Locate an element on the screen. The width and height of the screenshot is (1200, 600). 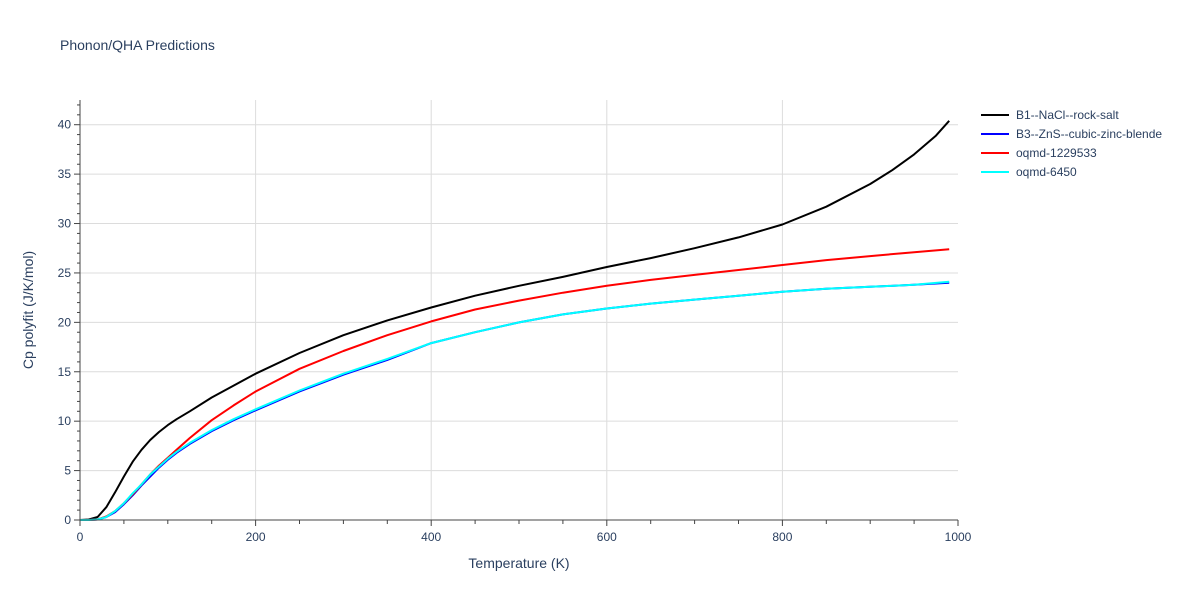
x-axis-title: Temperature (K) is located at coordinates (518, 563).